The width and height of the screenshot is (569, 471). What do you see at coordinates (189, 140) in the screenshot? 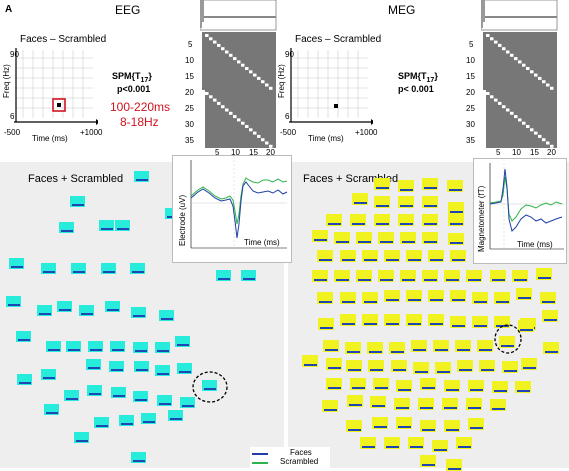
I see `eeg-matrix-ytick: 35` at bounding box center [189, 140].